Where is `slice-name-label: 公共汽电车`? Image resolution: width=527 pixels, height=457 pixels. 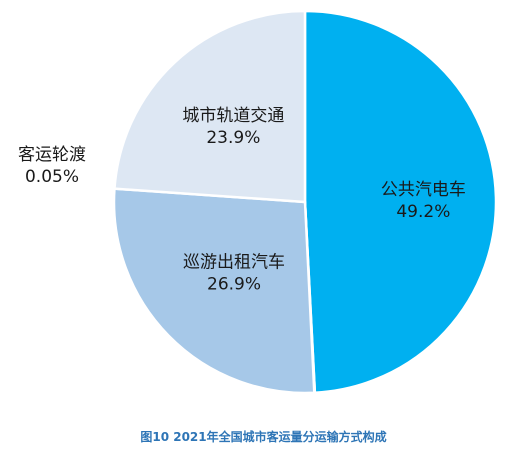
slice-name-label: 公共汽电车 is located at coordinates (423, 190).